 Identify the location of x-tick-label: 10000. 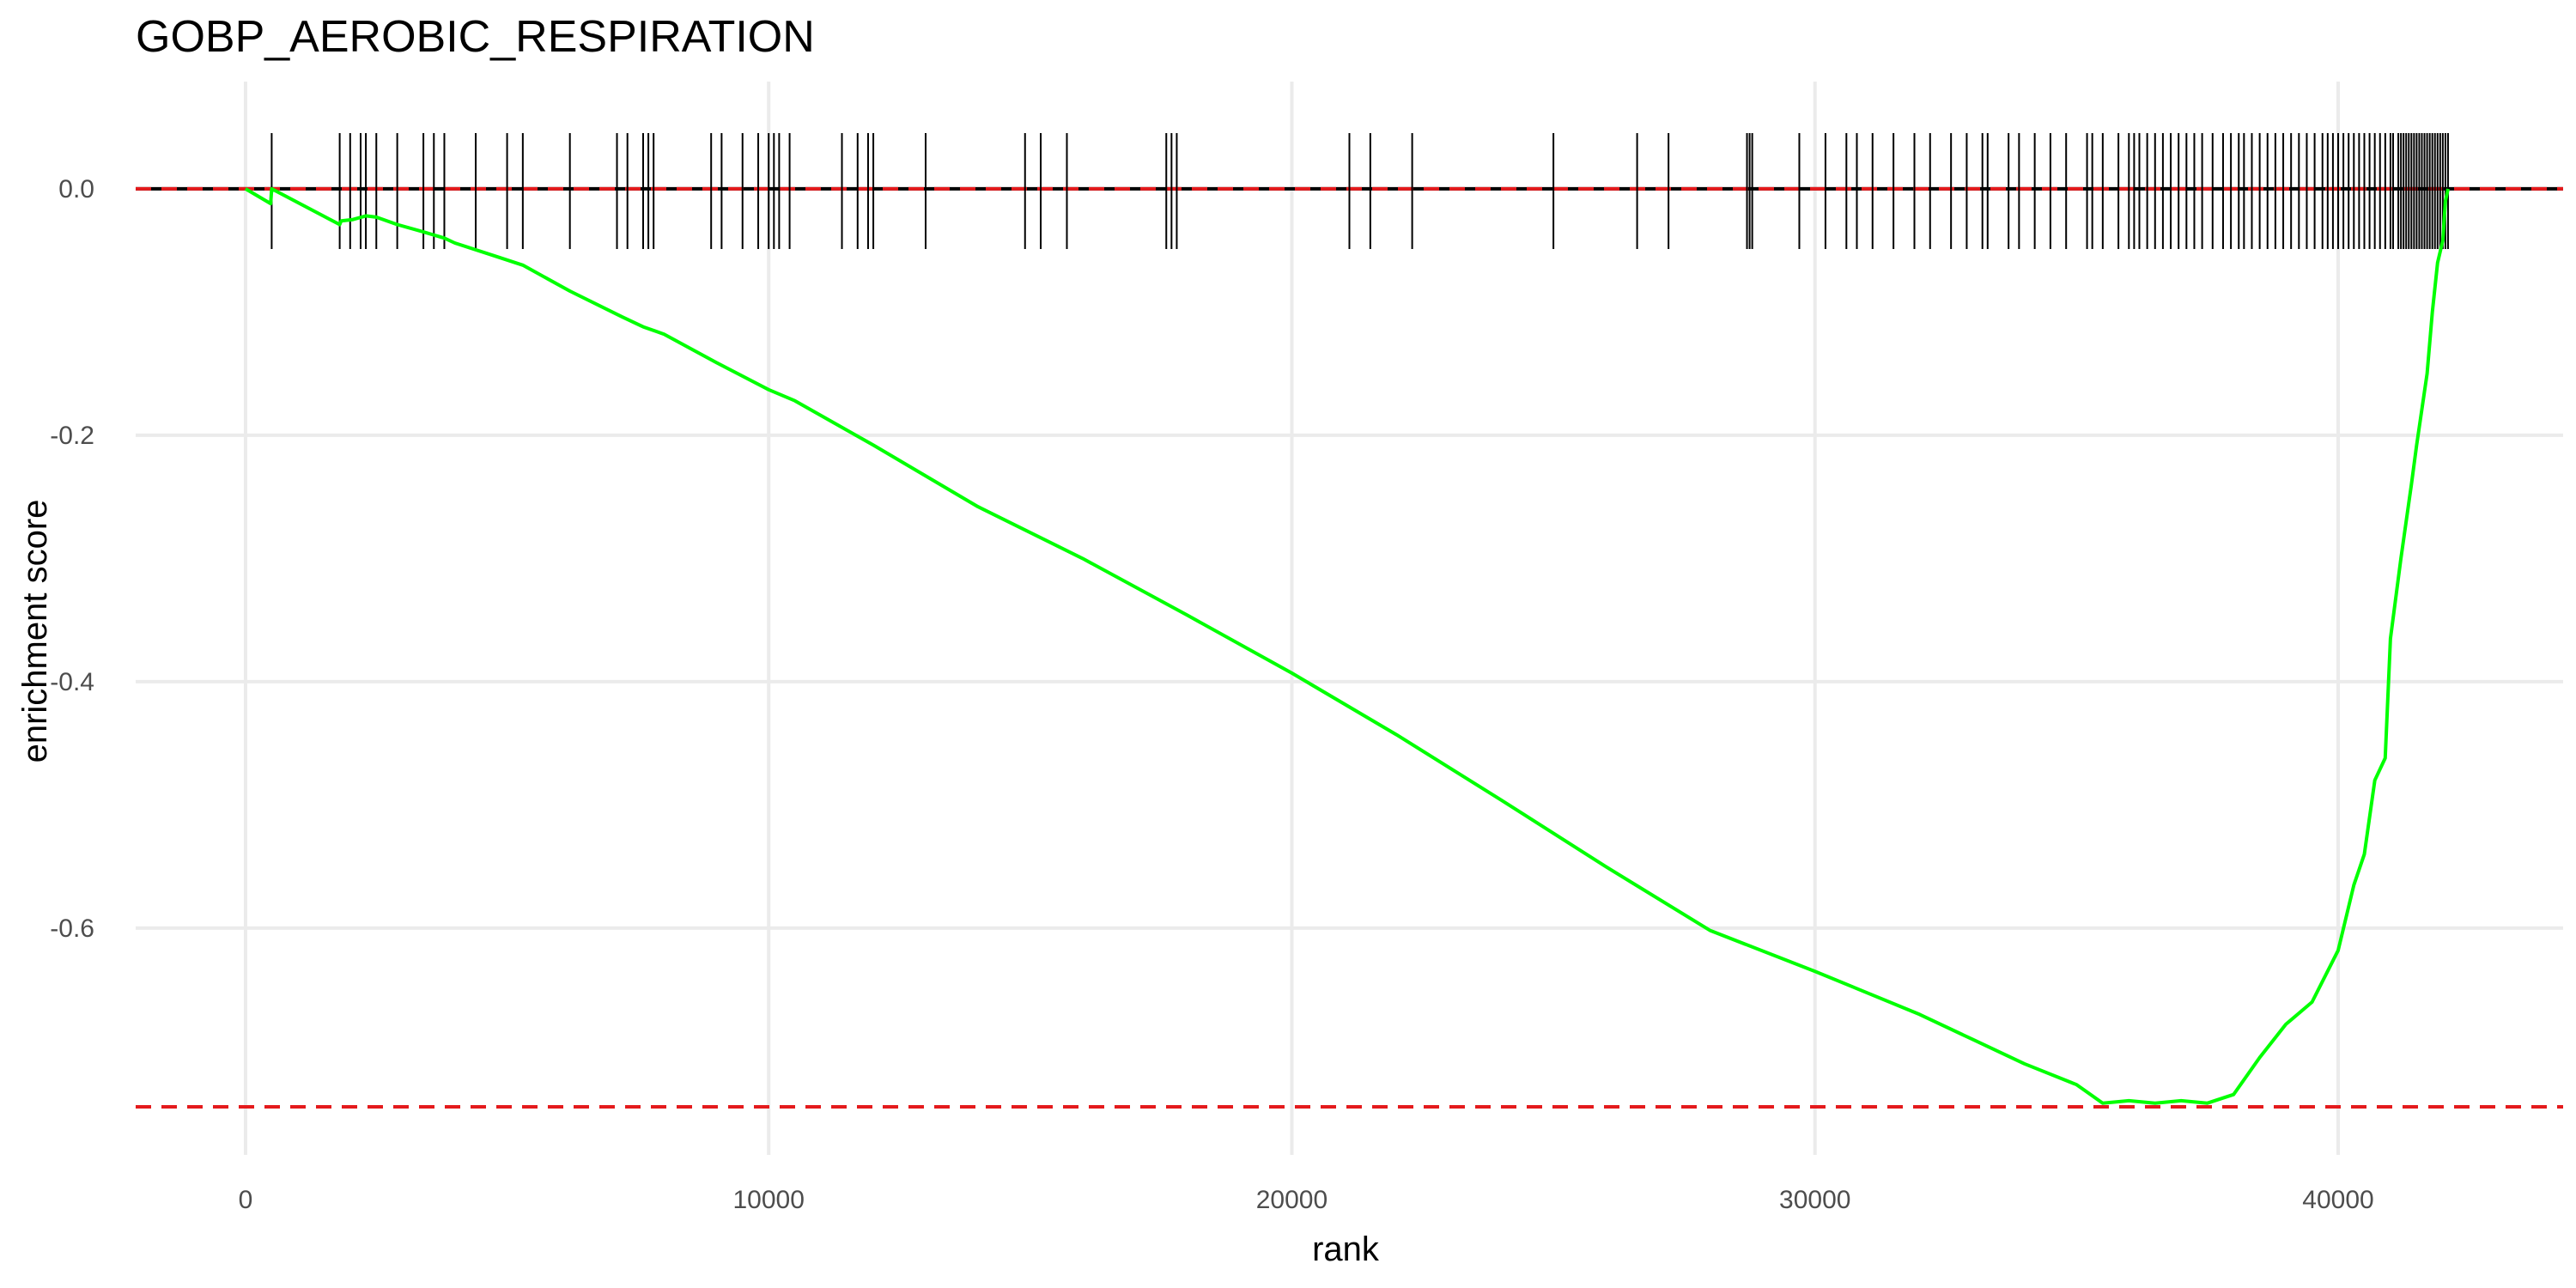
(768, 1200).